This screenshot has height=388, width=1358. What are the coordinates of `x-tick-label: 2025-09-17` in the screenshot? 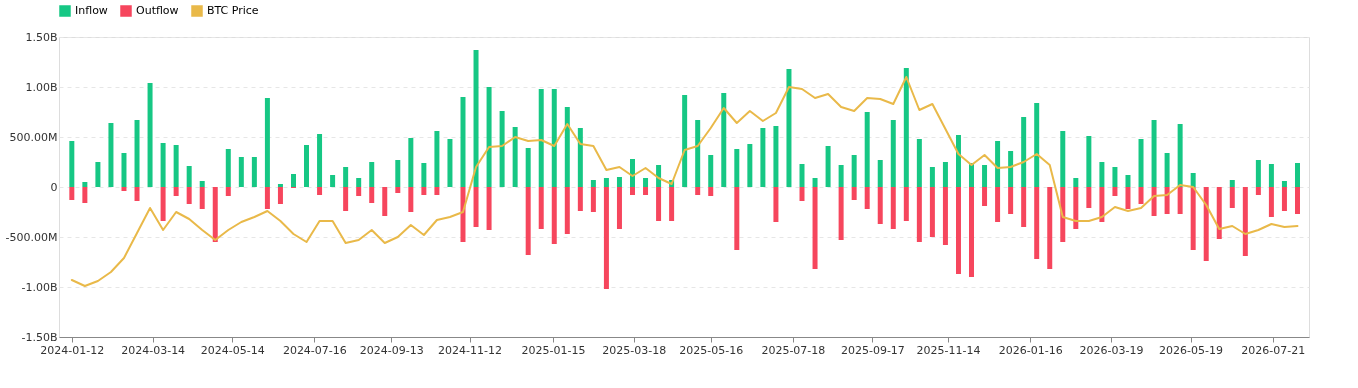 It's located at (872, 350).